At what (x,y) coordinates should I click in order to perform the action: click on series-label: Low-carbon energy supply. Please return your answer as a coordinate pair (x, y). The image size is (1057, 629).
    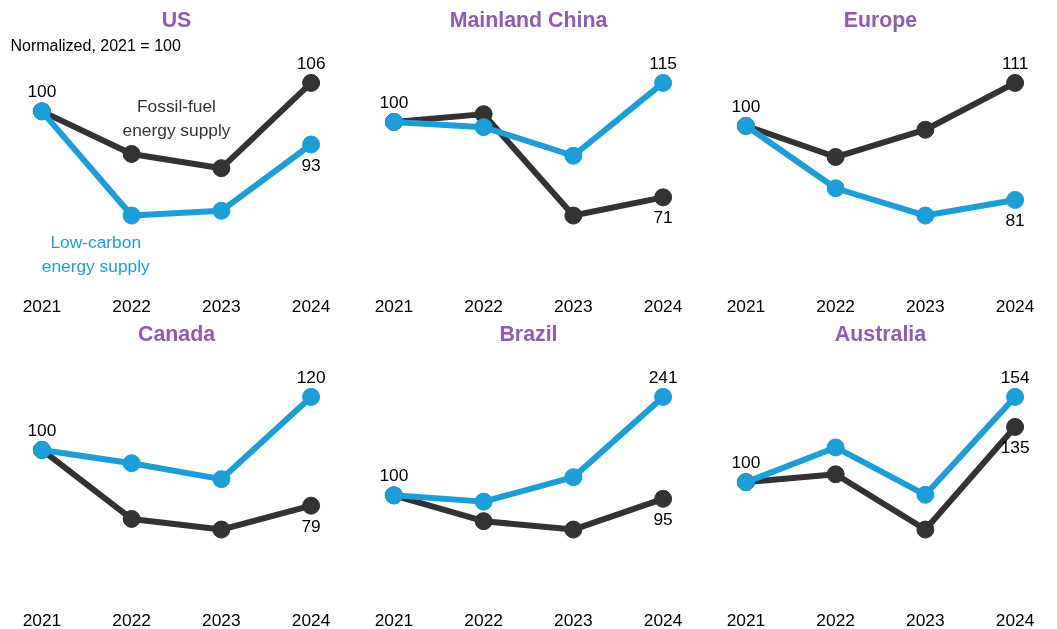
    Looking at the image, I should click on (96, 253).